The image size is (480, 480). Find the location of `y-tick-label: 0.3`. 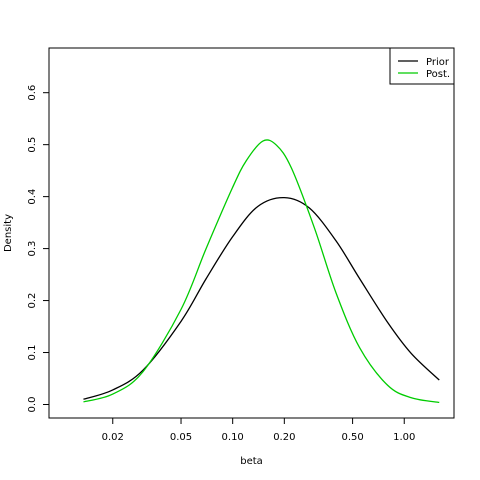

y-tick-label: 0.3 is located at coordinates (32, 249).